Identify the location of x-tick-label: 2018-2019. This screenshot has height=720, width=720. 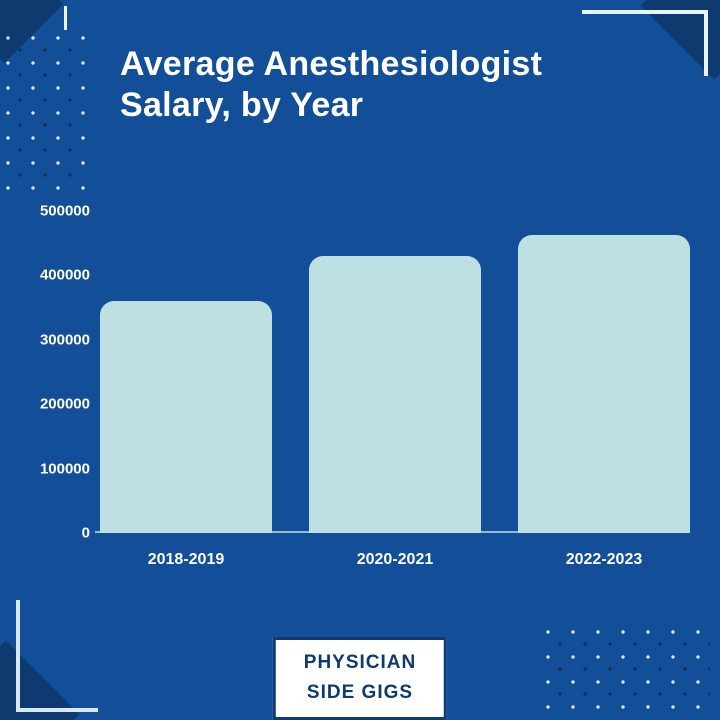
(186, 559).